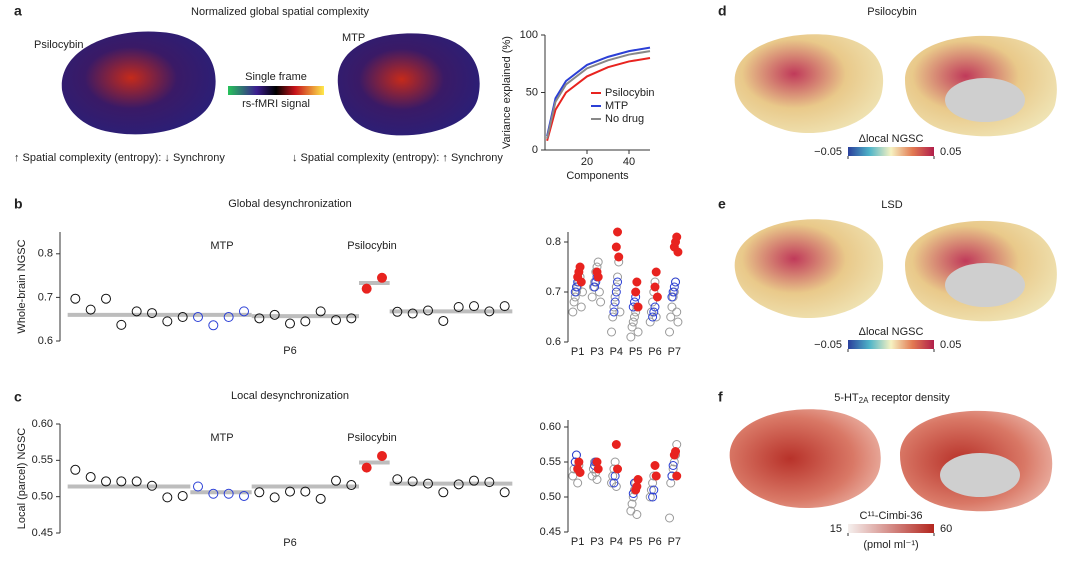 This screenshot has width=1080, height=561. Describe the element at coordinates (529, 35) in the screenshot. I see `y-tick-label: 100` at that location.